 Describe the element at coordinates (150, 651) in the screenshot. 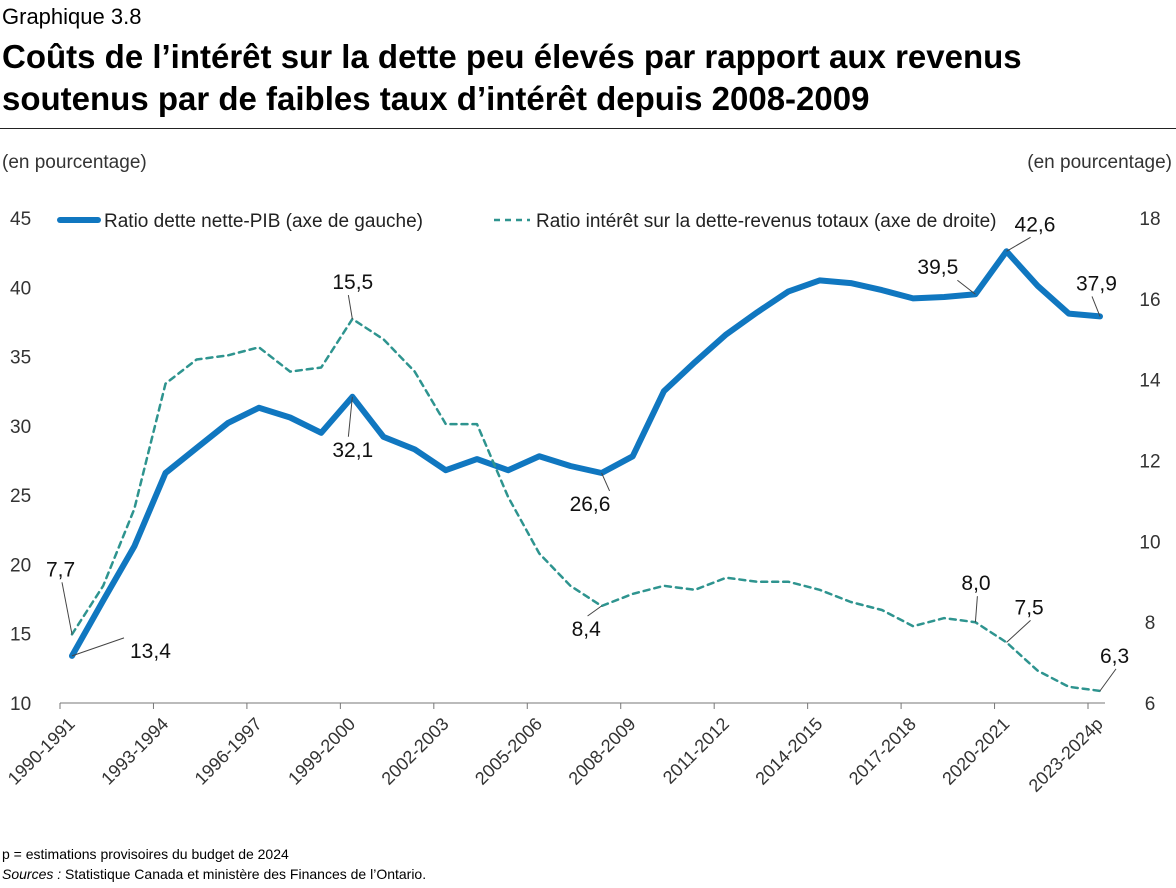

I see `data-label: 13,4` at that location.